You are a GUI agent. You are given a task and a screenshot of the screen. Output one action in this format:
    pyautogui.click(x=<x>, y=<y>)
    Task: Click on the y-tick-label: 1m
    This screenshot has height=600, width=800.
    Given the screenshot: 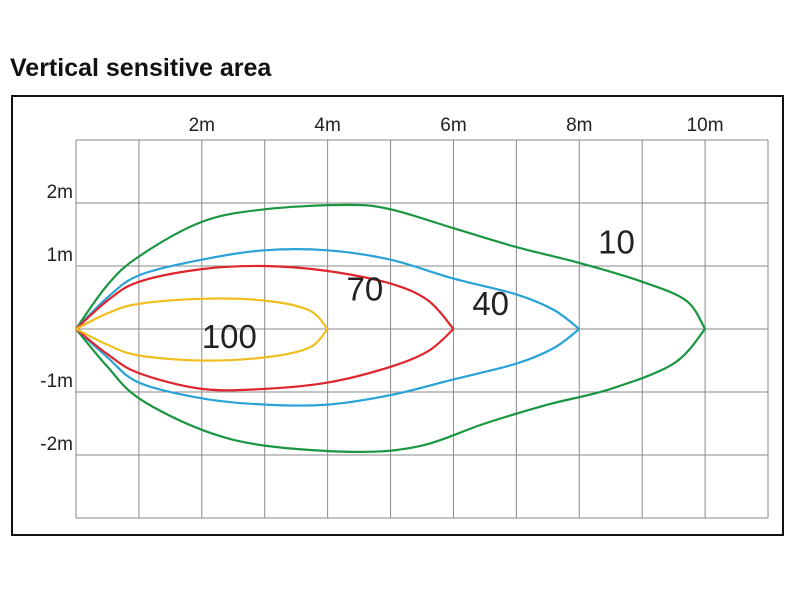 What is the action you would take?
    pyautogui.click(x=60, y=255)
    